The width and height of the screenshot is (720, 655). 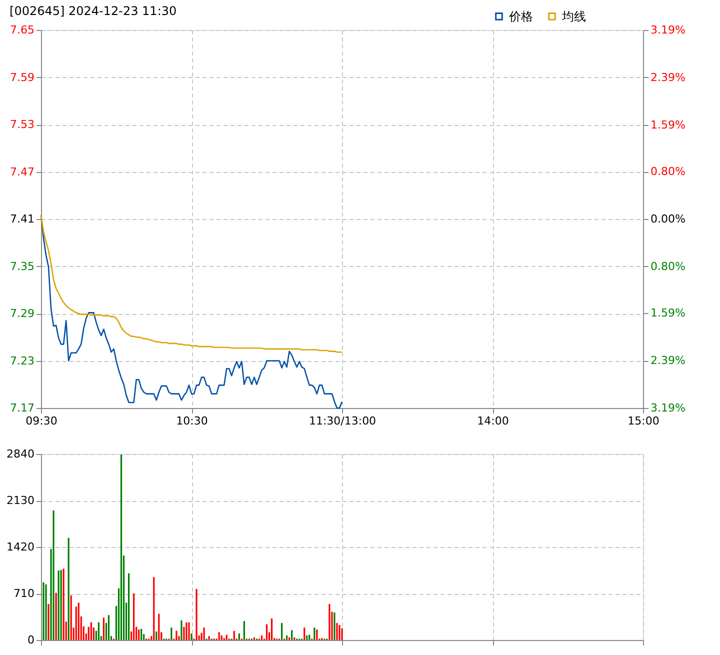 What do you see at coordinates (22, 313) in the screenshot?
I see `y-tick-label: 7.29` at bounding box center [22, 313].